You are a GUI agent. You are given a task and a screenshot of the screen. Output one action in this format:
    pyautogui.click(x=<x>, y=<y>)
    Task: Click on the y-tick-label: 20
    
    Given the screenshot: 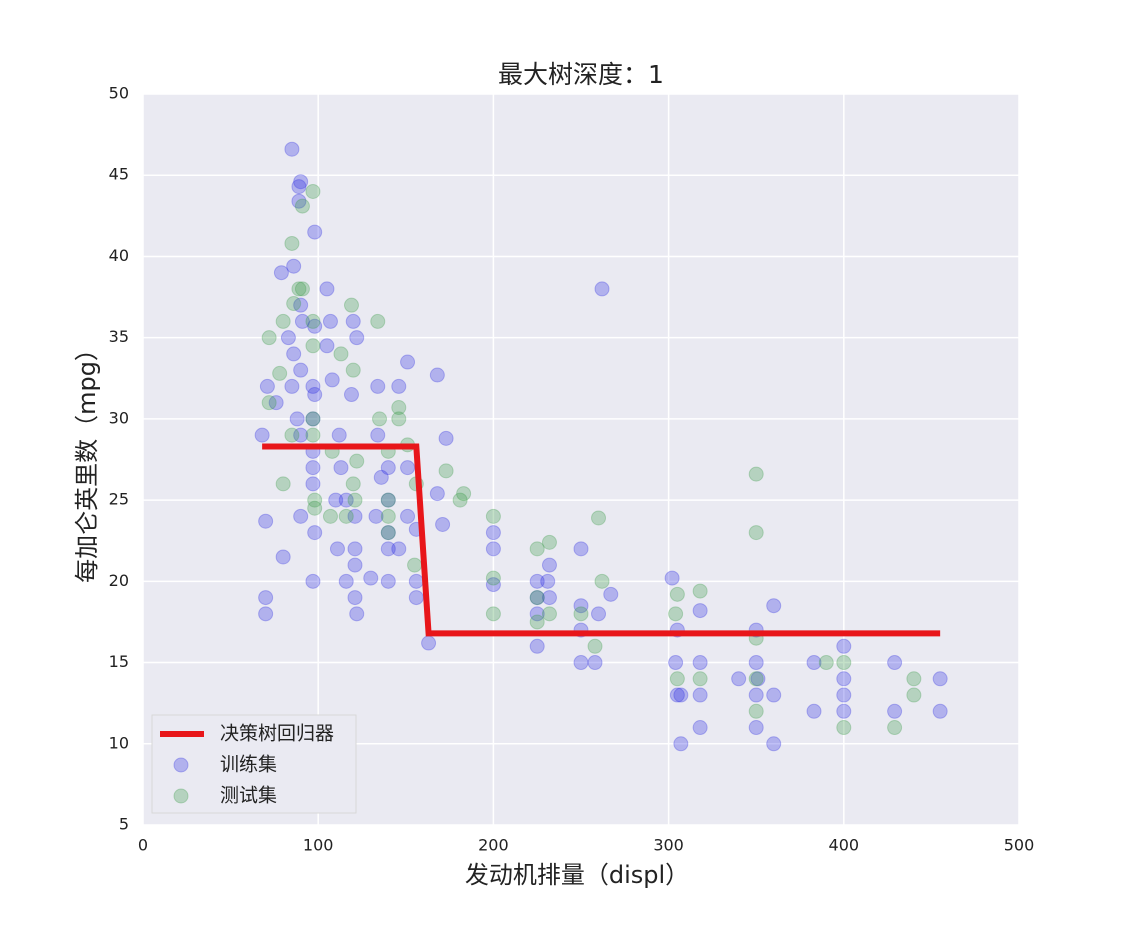 What is the action you would take?
    pyautogui.click(x=119, y=580)
    